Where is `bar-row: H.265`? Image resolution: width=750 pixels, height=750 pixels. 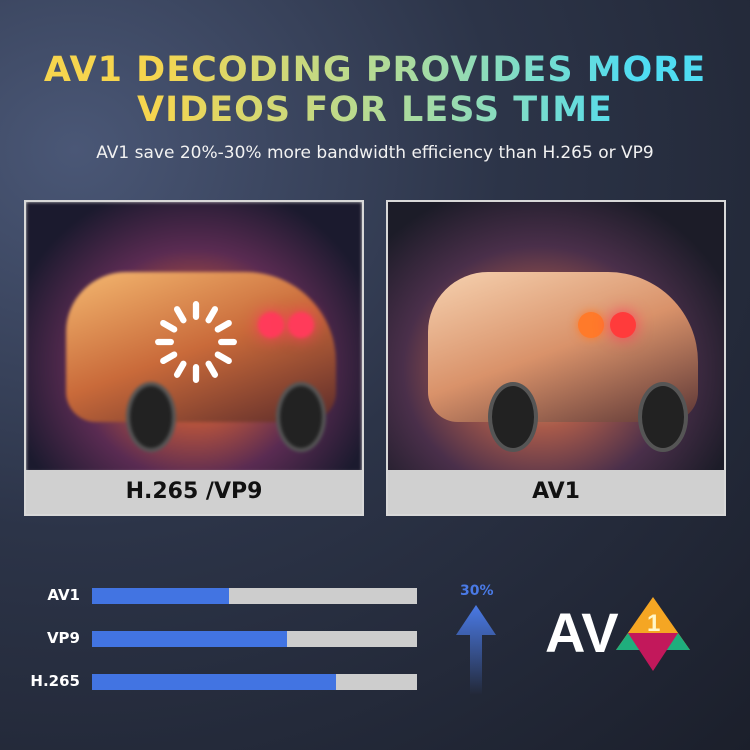
bar-row: H.265 is located at coordinates (215, 682).